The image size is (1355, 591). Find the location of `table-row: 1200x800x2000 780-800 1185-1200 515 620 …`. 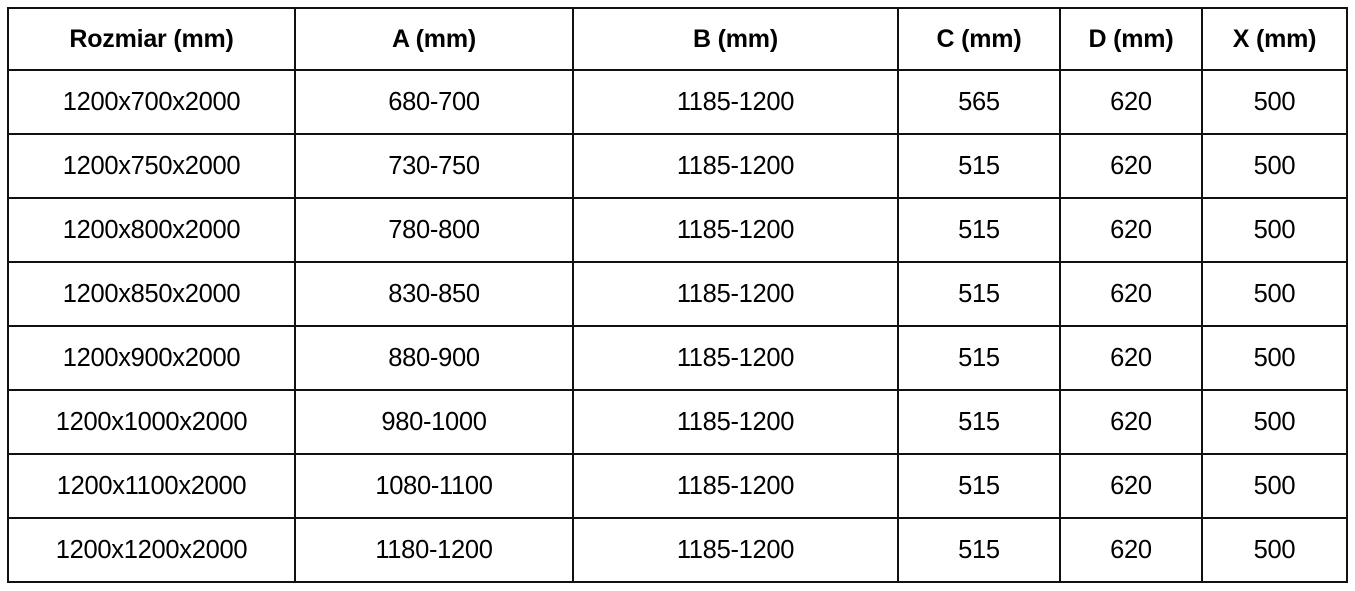

table-row: 1200x800x2000 780-800 1185-1200 515 620 … is located at coordinates (677, 230).